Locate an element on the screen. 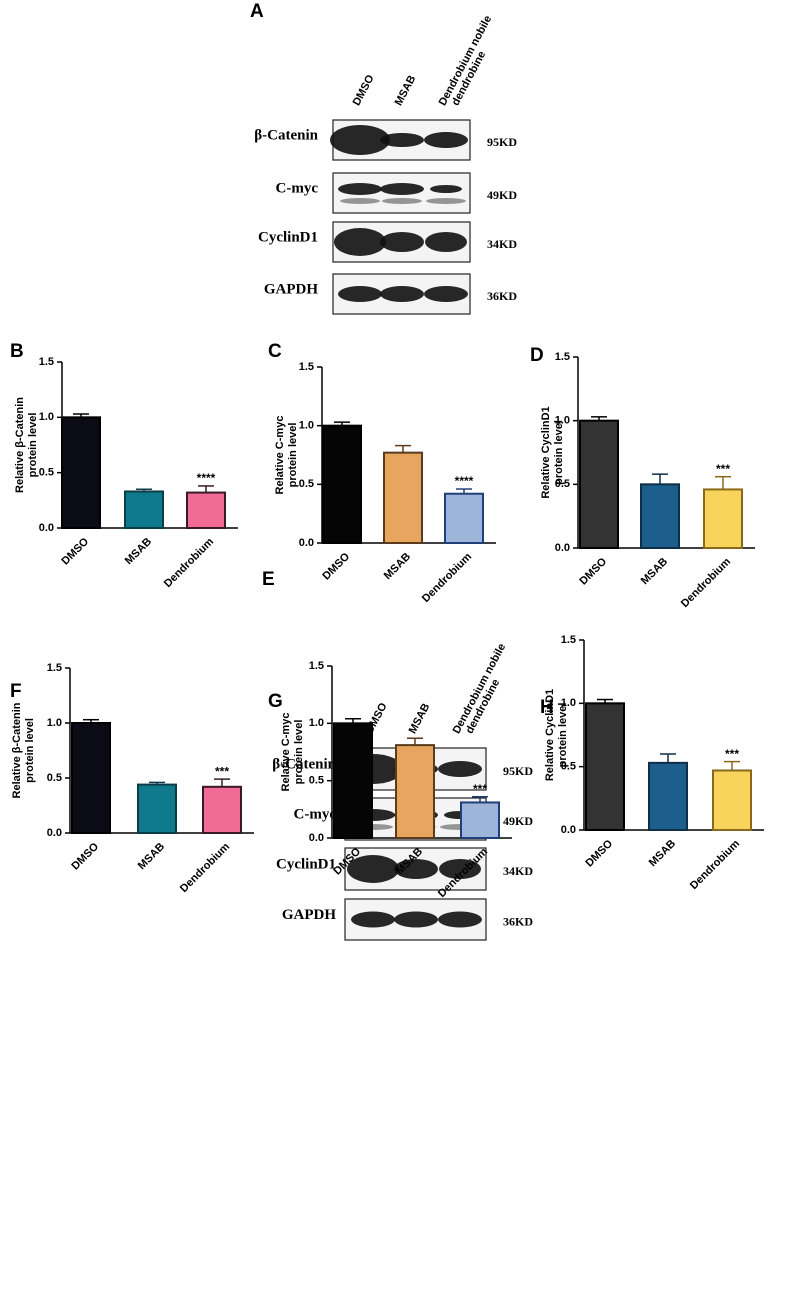  panel-label: A is located at coordinates (257, 11).